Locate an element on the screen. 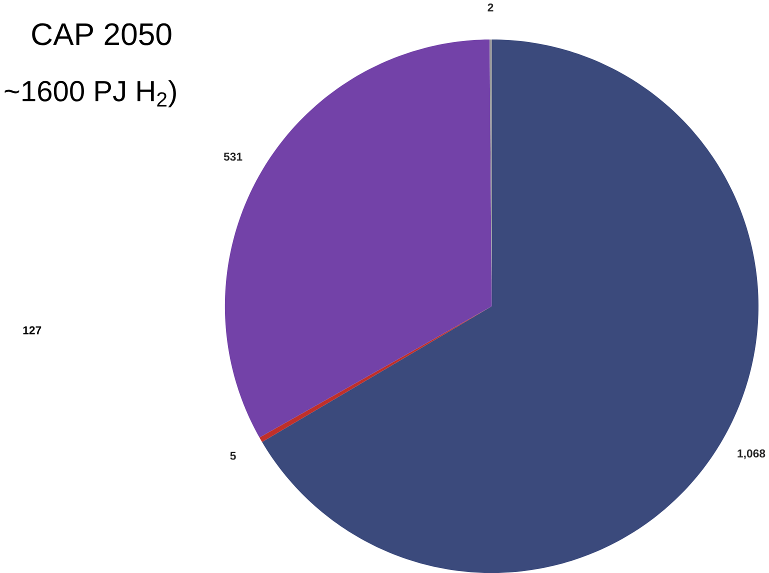  text: 127 is located at coordinates (32, 330).